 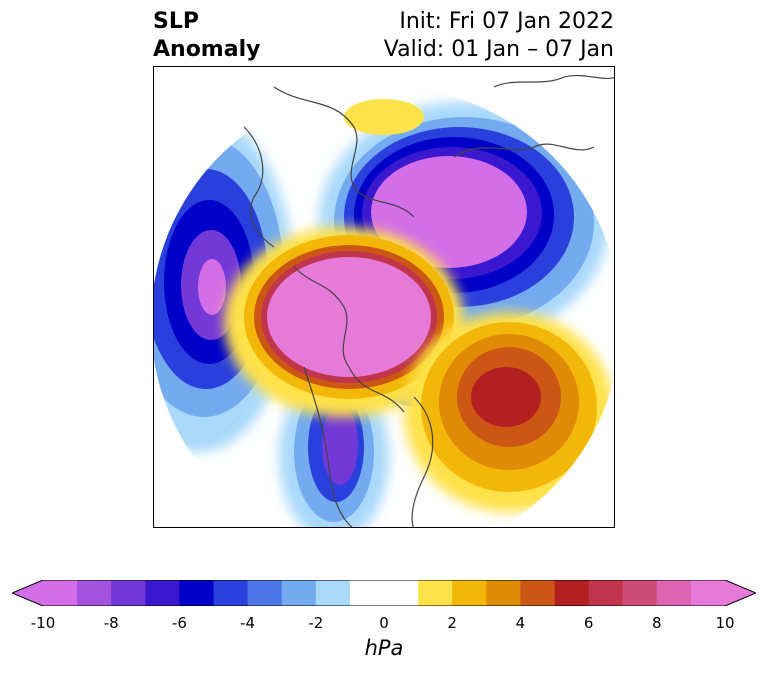 What do you see at coordinates (344, 322) in the screenshot?
I see `arctic-high` at bounding box center [344, 322].